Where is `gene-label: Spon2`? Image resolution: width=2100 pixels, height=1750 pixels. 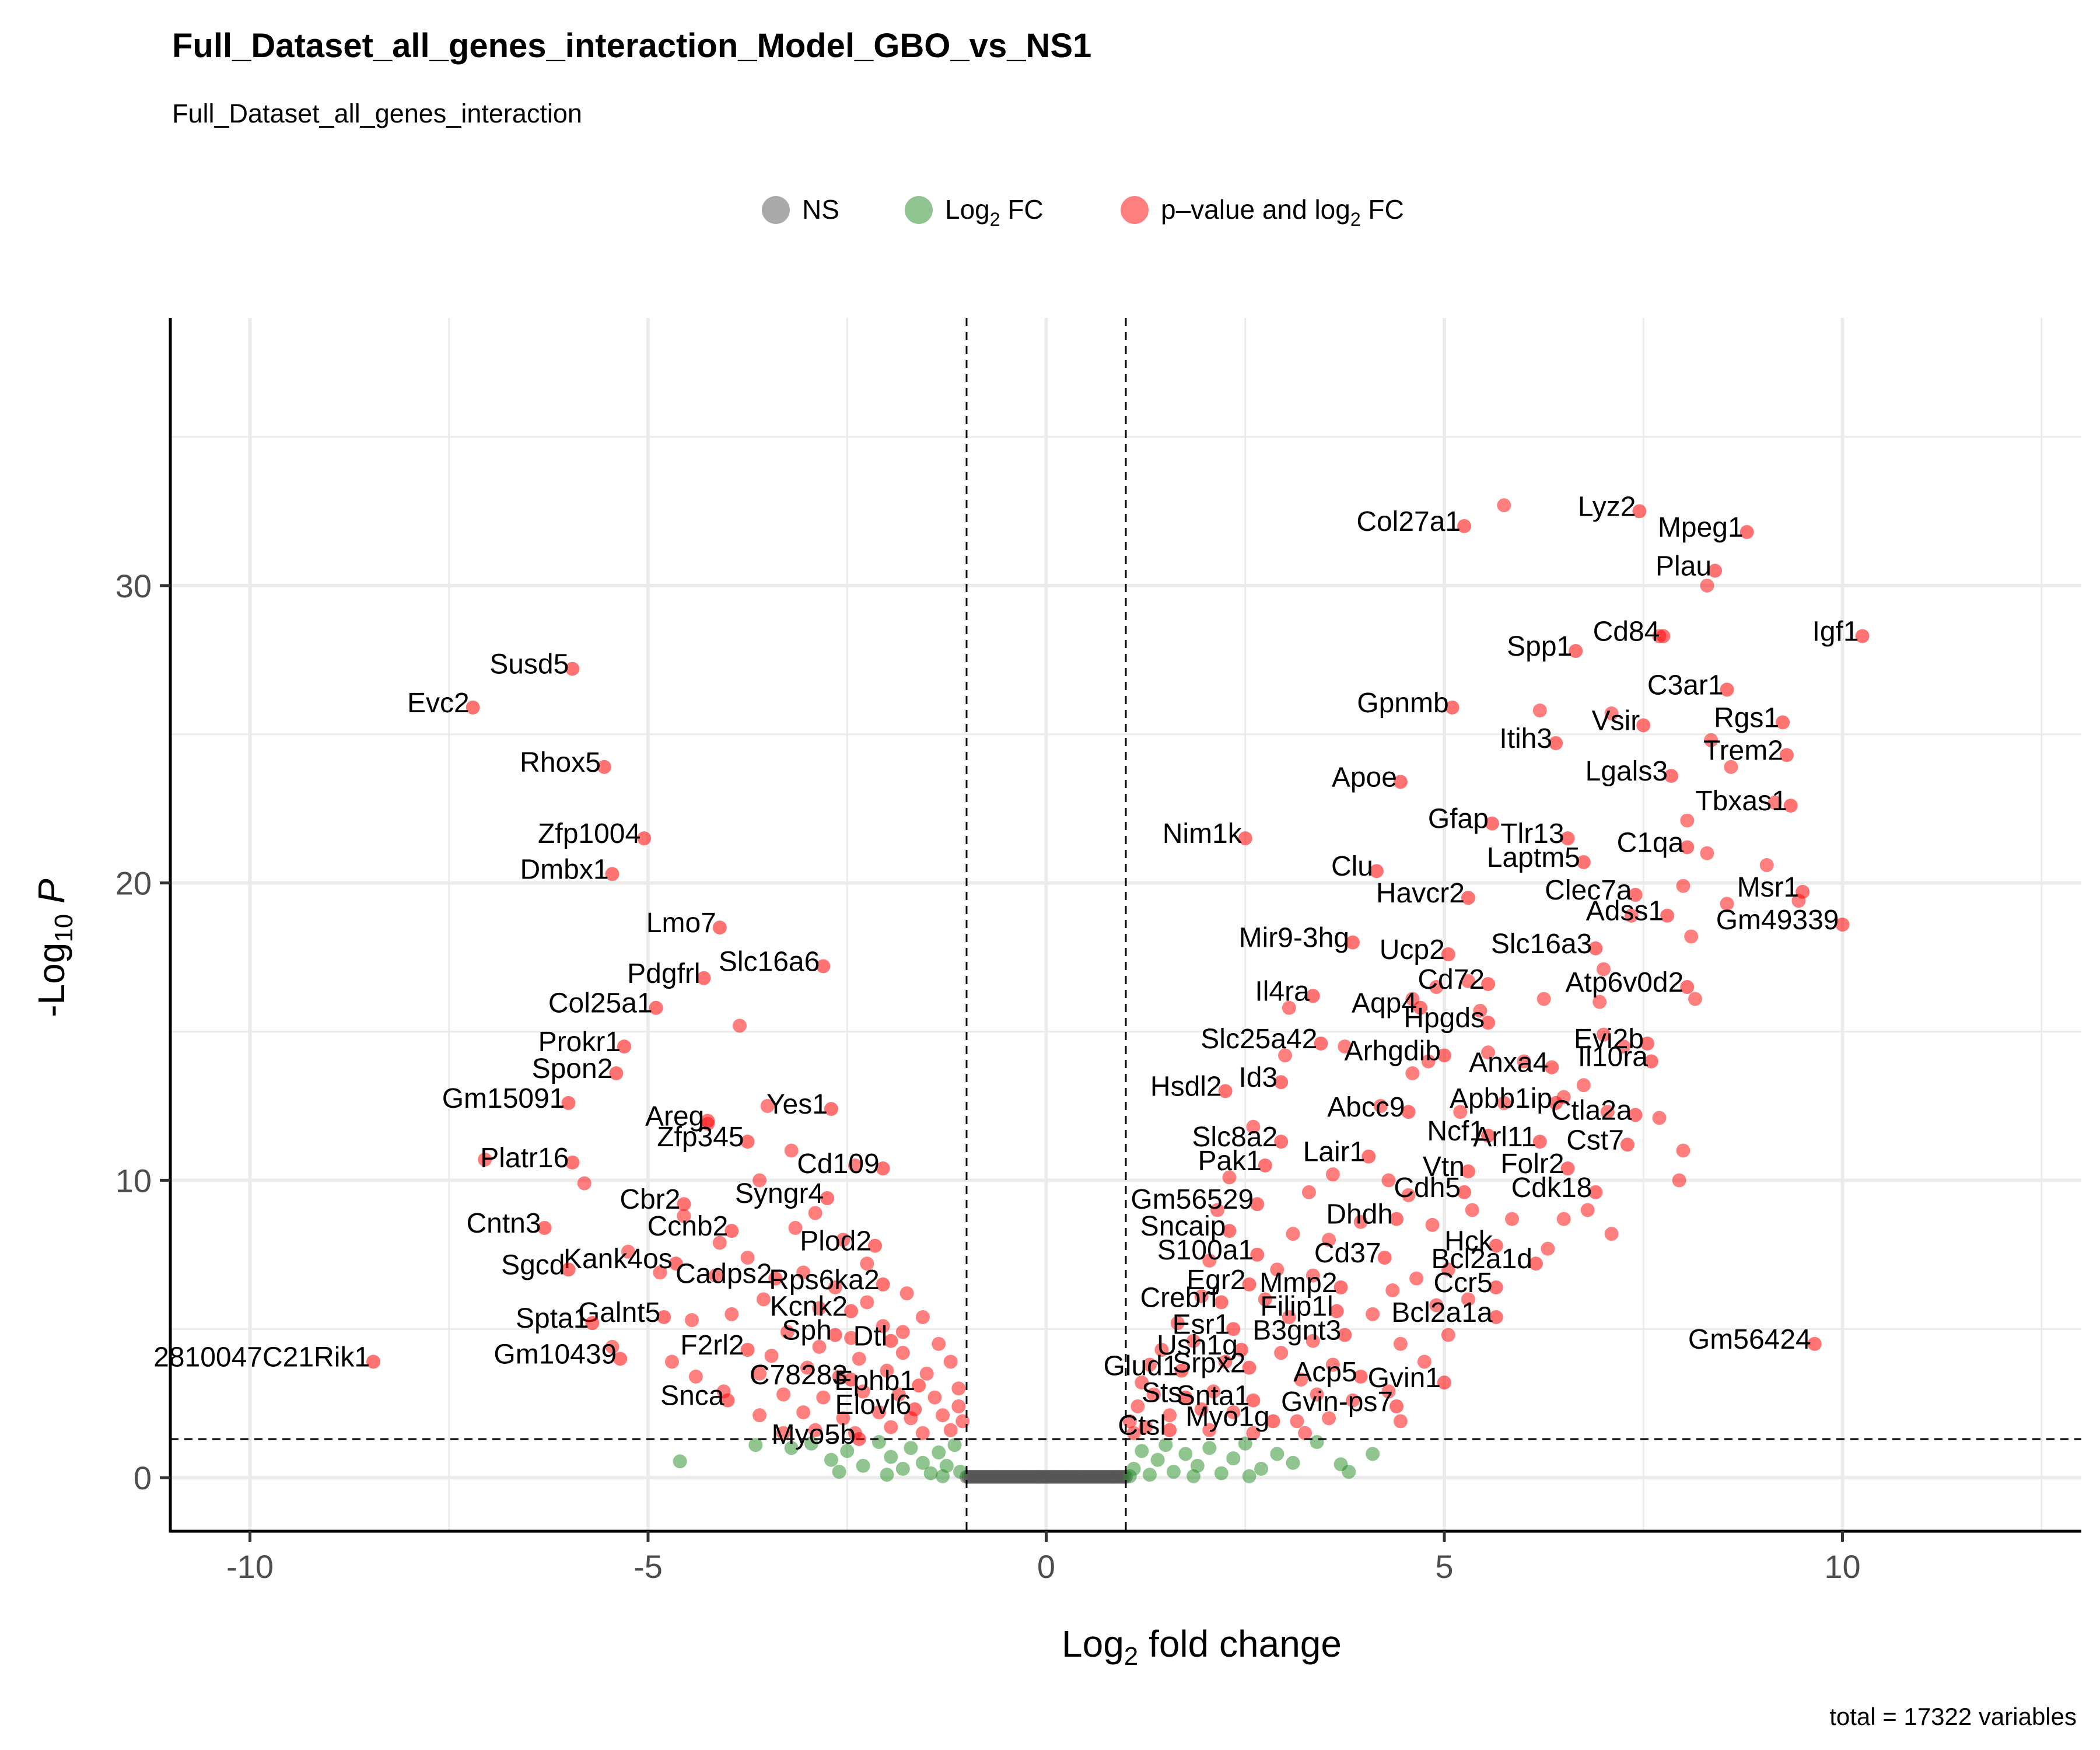
gene-label: Spon2 is located at coordinates (572, 1069).